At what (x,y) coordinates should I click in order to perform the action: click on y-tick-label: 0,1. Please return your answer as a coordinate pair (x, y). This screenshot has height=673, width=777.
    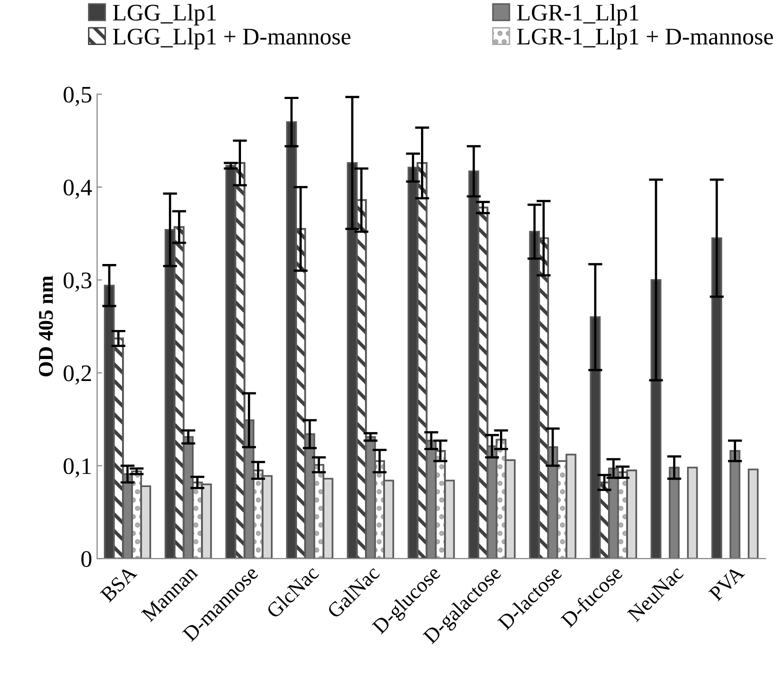
    Looking at the image, I should click on (77, 468).